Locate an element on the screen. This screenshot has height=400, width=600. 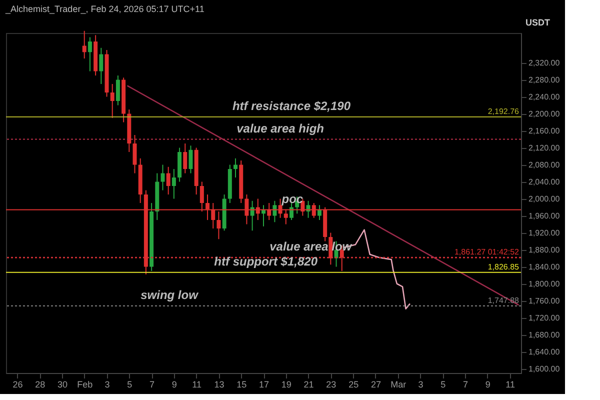
x-tick-label: Mar is located at coordinates (398, 385).